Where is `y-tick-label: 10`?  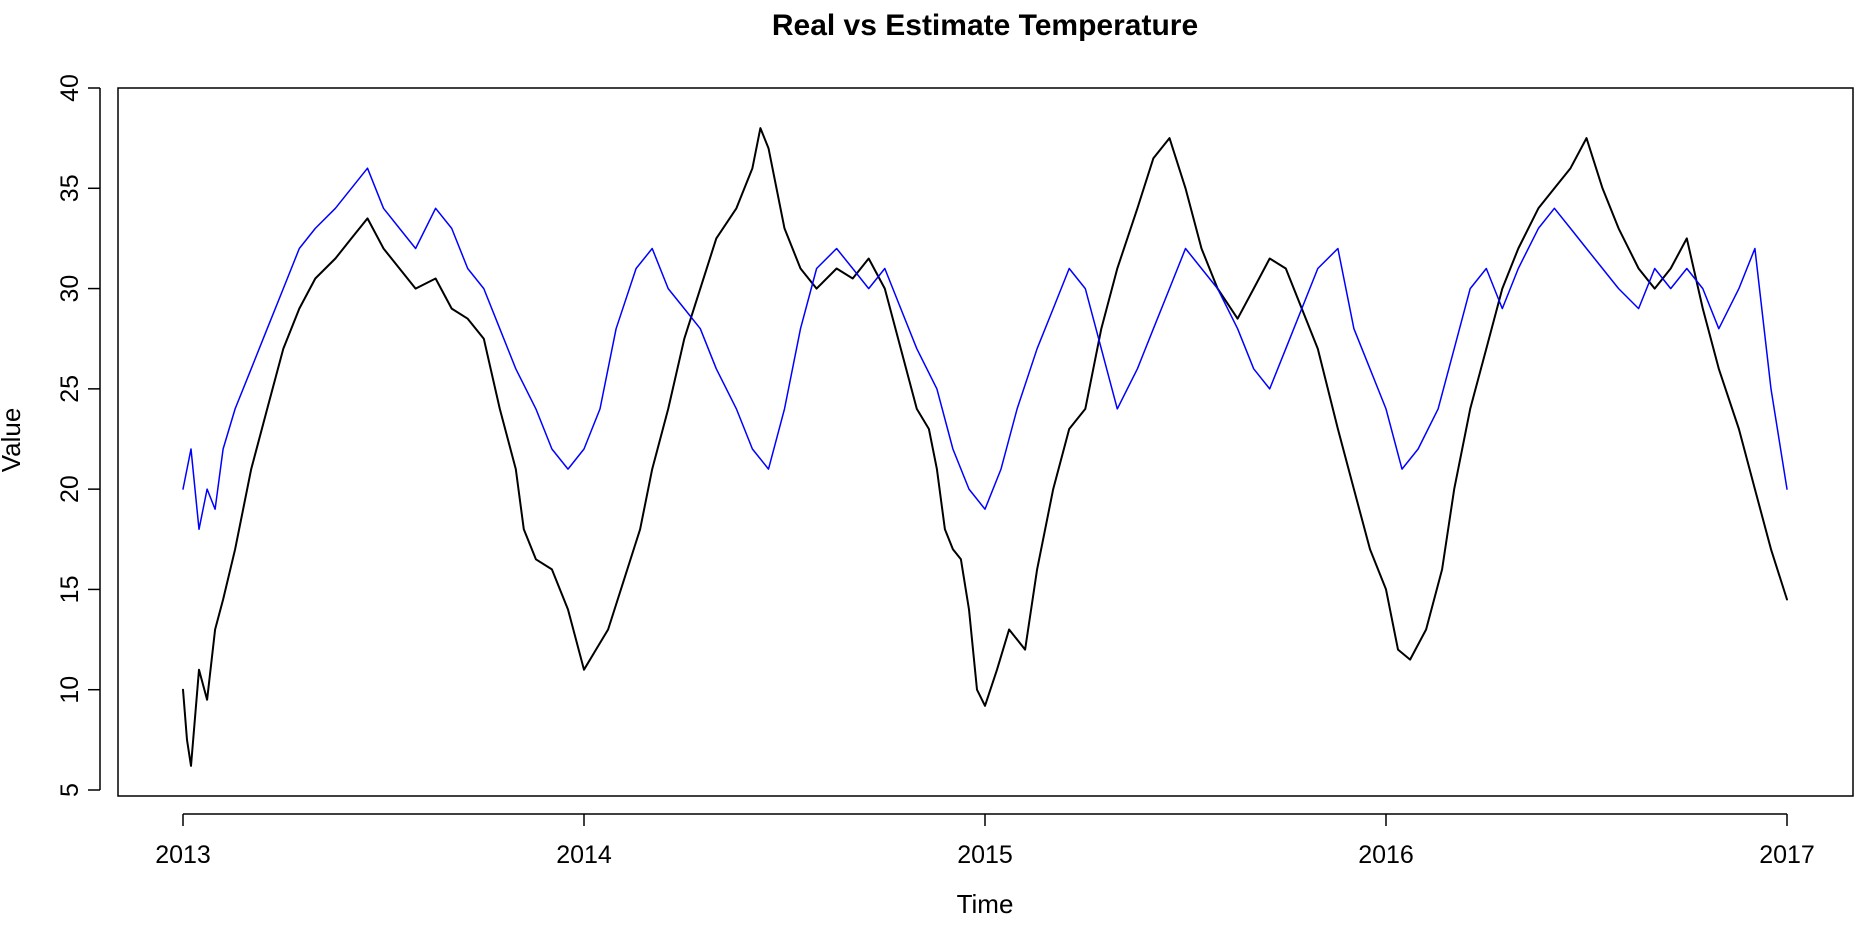
y-tick-label: 10 is located at coordinates (70, 690).